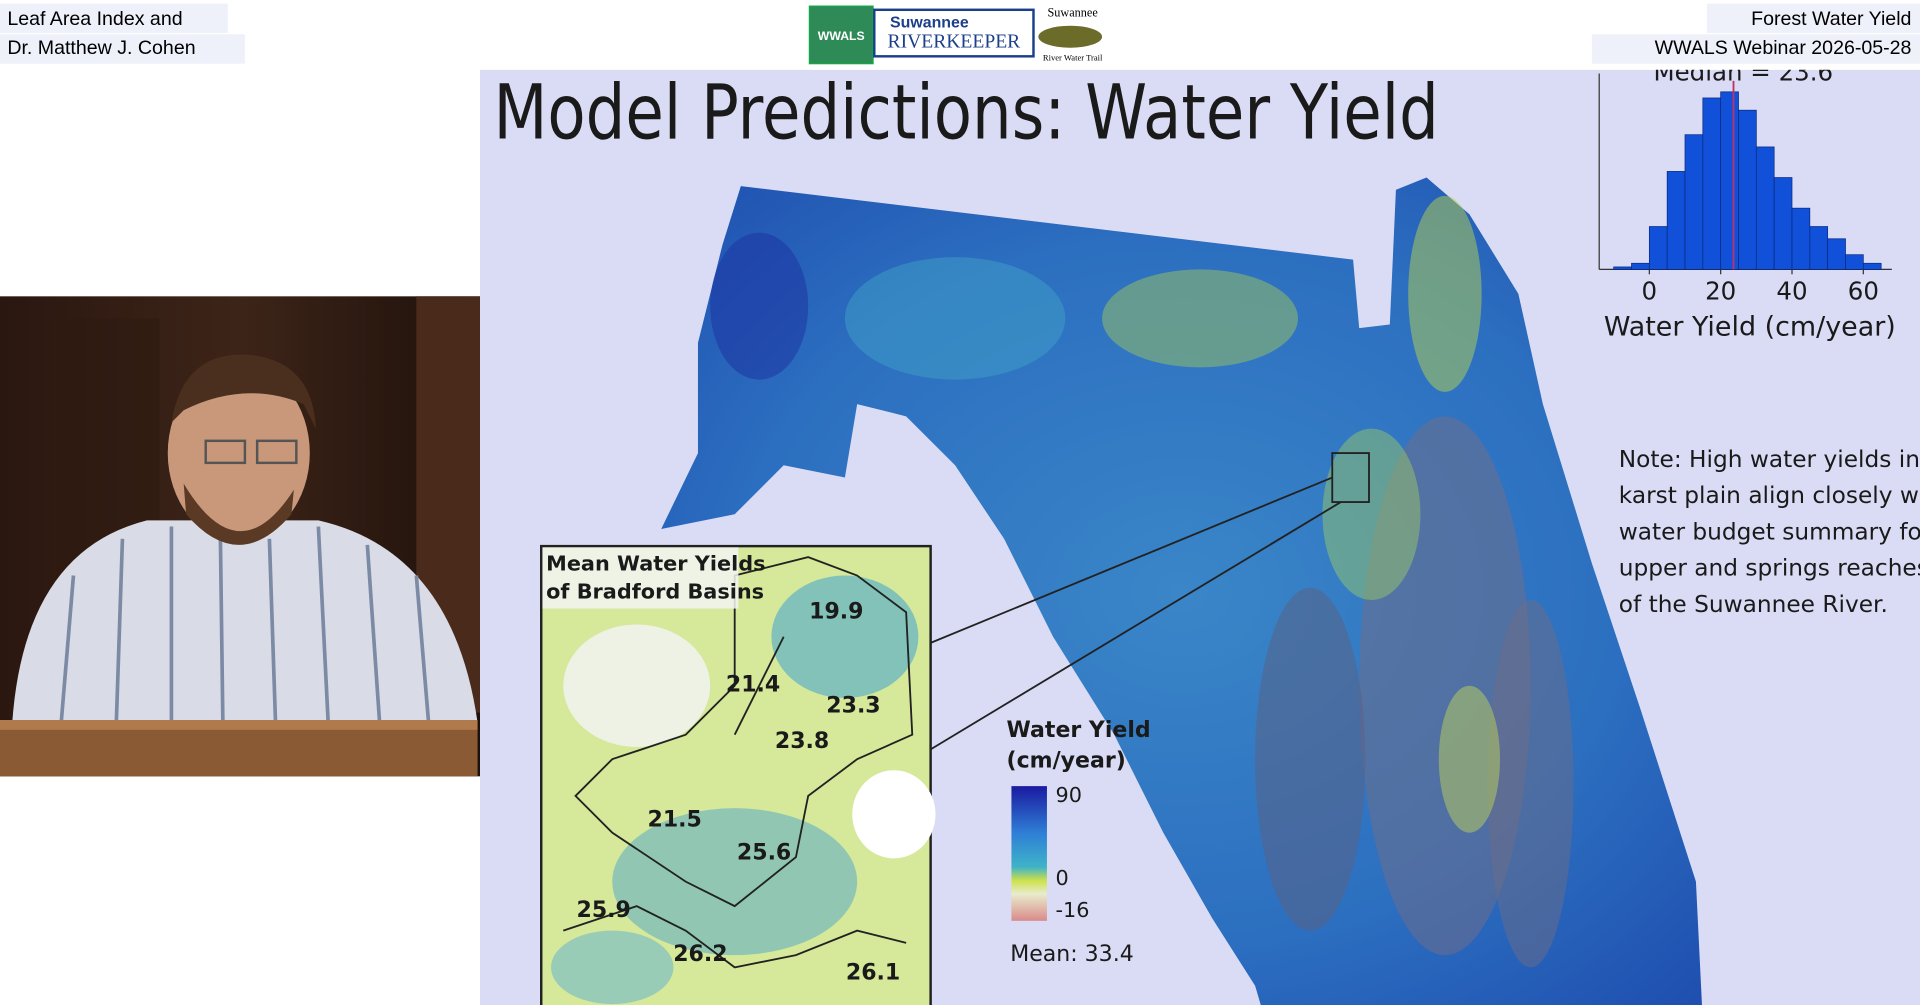 Image resolution: width=1920 pixels, height=1005 pixels. Describe the element at coordinates (1863, 291) in the screenshot. I see `x-tick-label: 60` at that location.